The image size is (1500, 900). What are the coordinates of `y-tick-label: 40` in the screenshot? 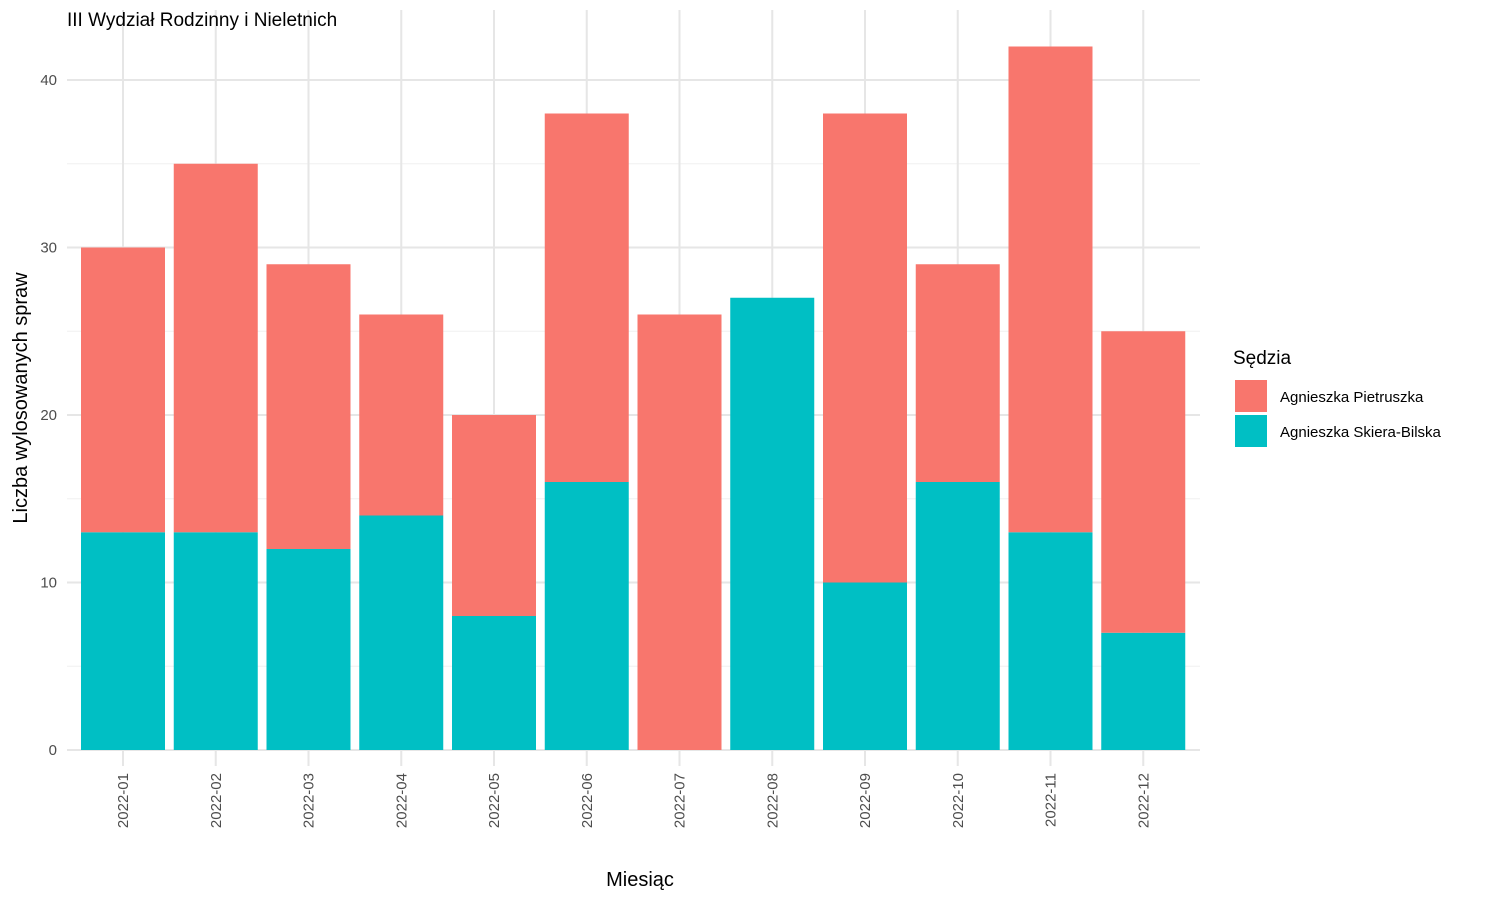 It's located at (48, 80).